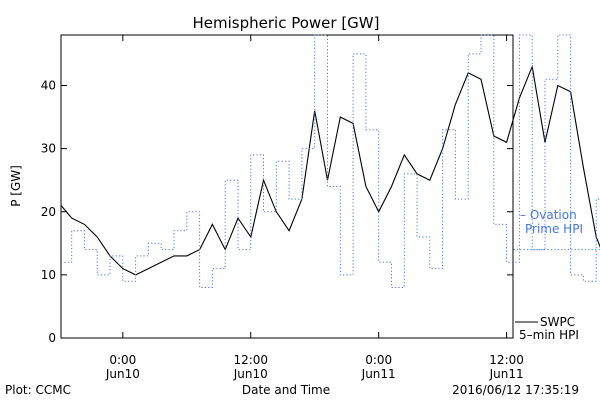 The image size is (600, 404). Describe the element at coordinates (48, 149) in the screenshot. I see `y-tick-label: 30` at that location.